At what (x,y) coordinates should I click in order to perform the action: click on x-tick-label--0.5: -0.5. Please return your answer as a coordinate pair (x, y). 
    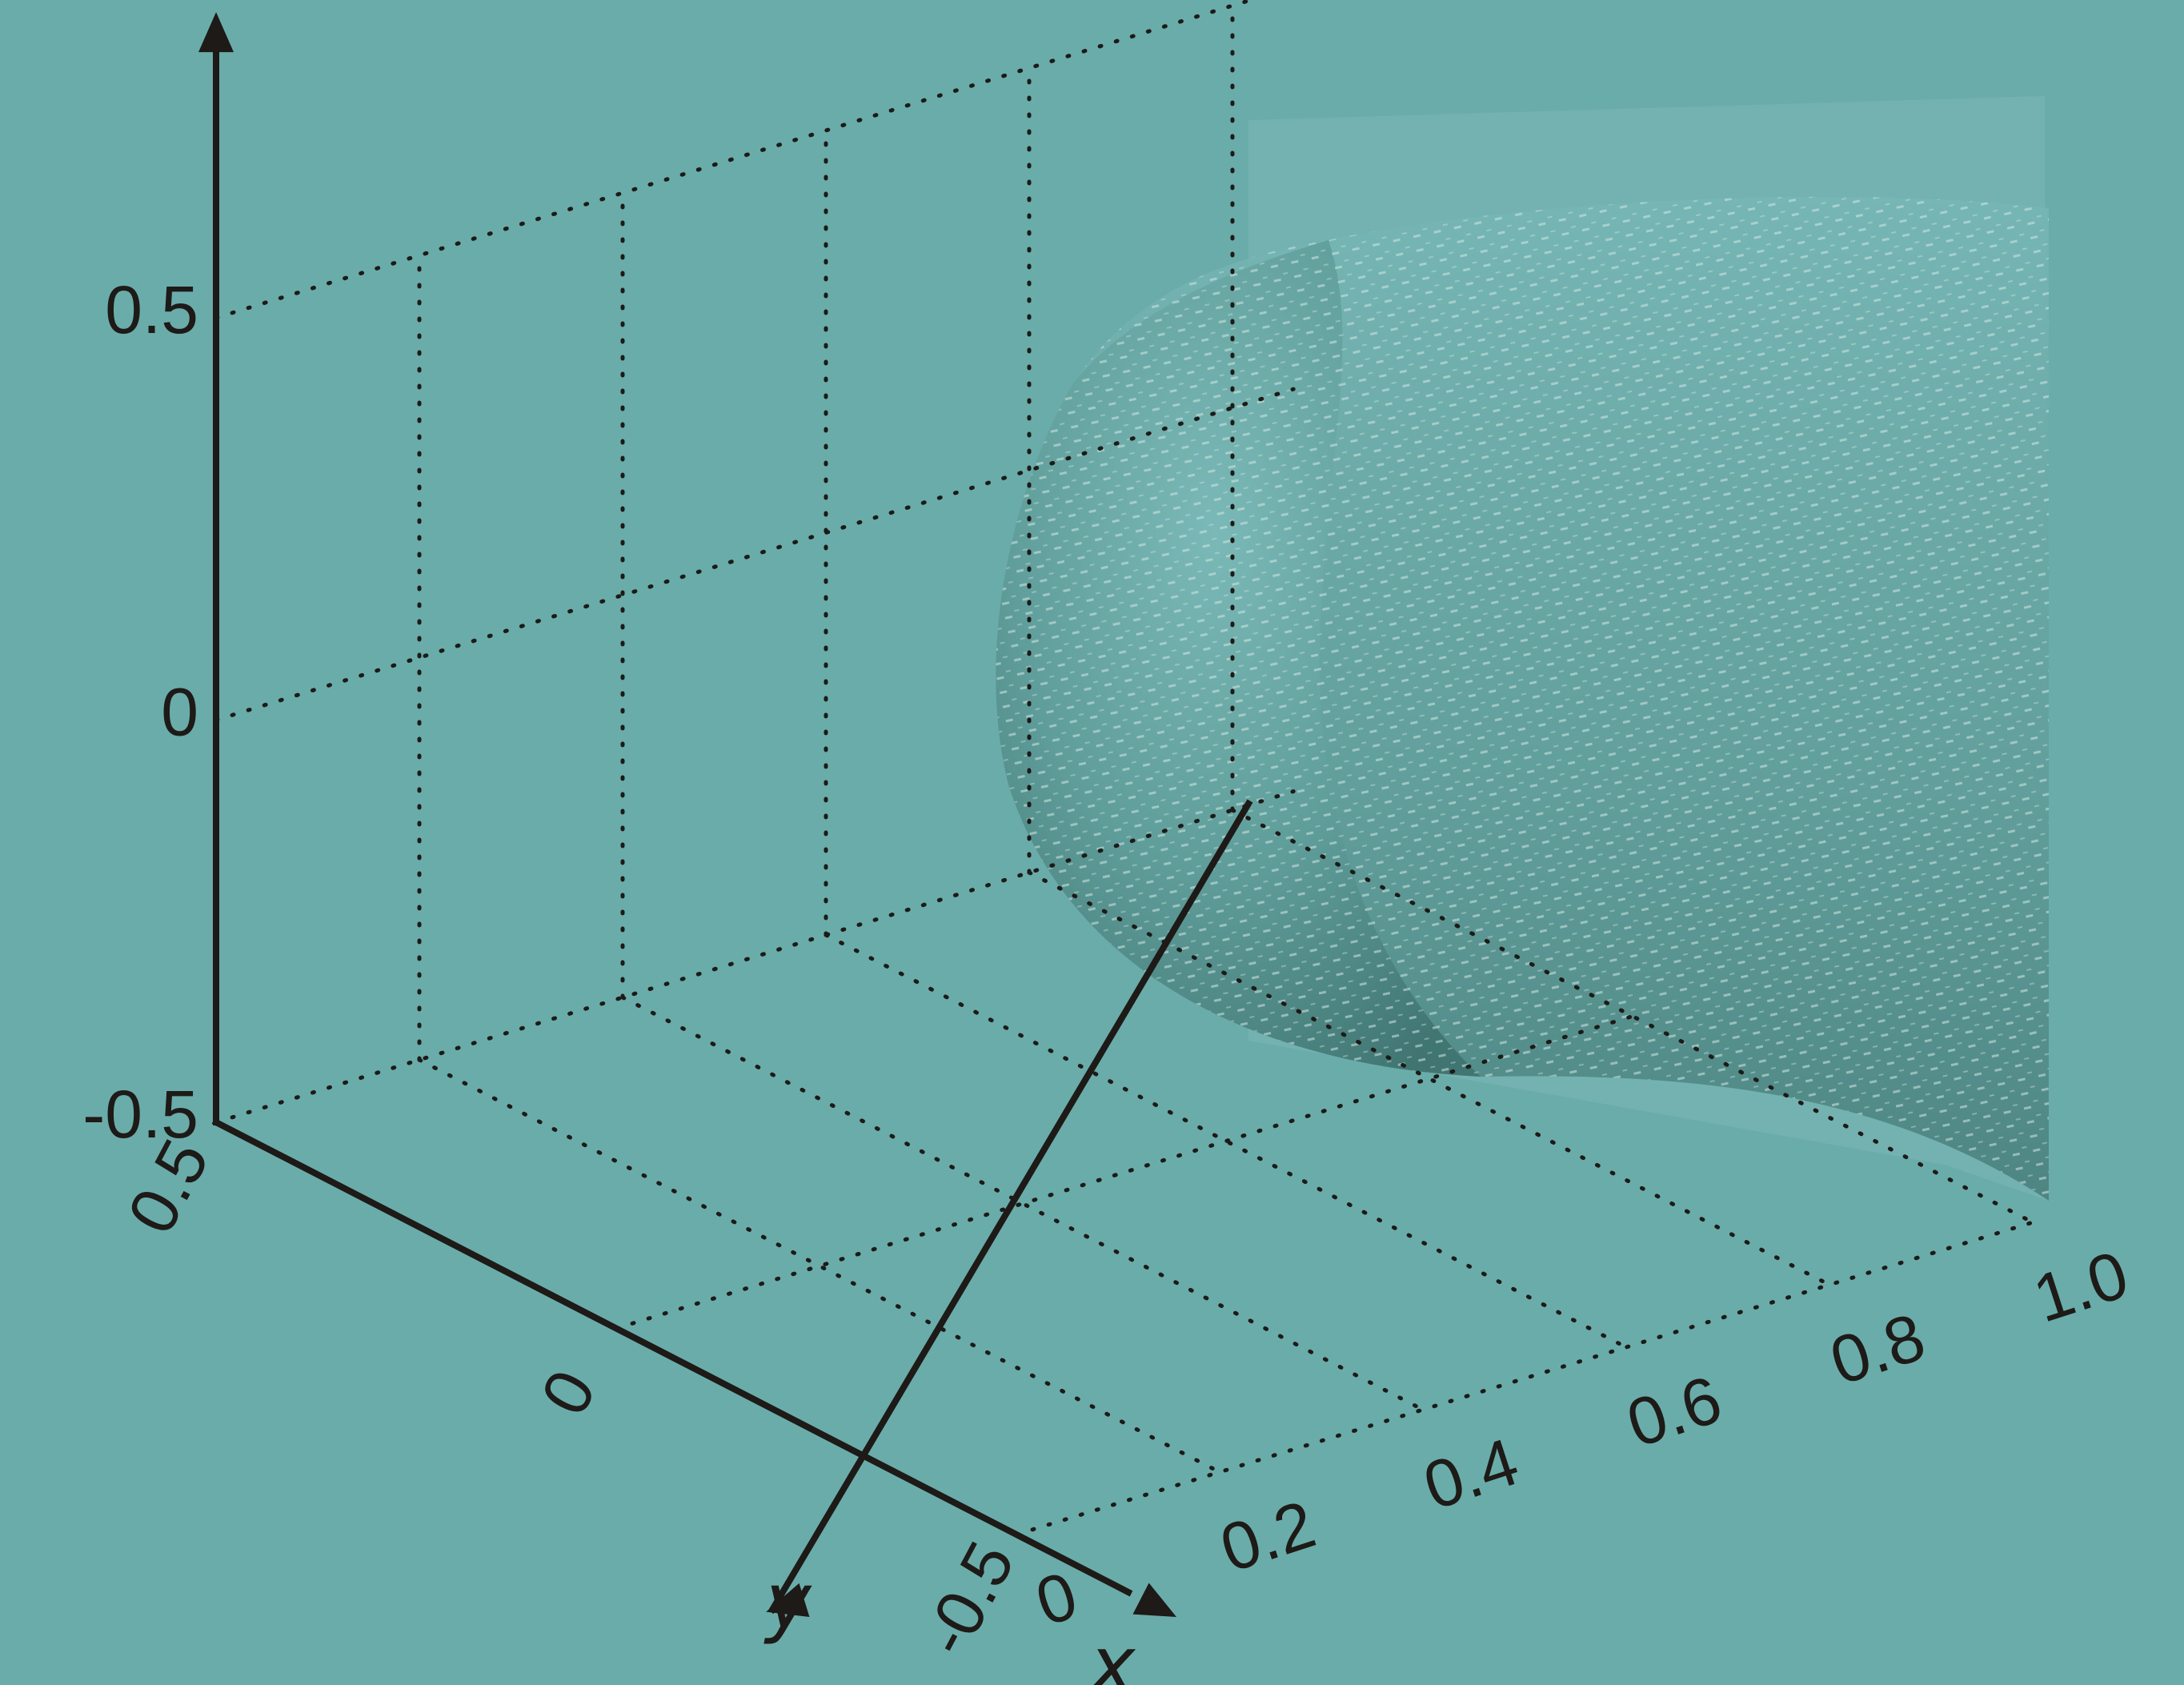
    Looking at the image, I should click on (968, 1598).